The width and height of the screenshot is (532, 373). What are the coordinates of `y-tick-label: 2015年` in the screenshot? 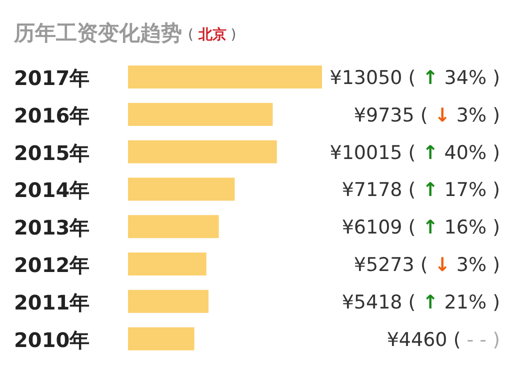 It's located at (52, 152).